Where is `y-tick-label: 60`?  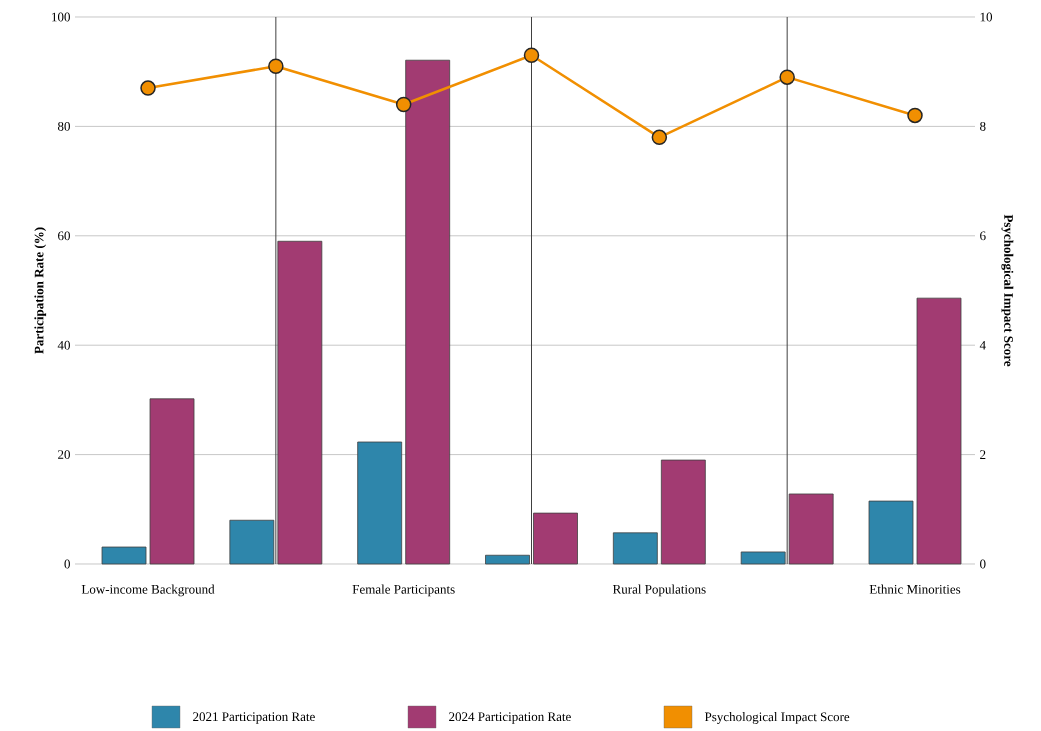
y-tick-label: 60 is located at coordinates (64, 236).